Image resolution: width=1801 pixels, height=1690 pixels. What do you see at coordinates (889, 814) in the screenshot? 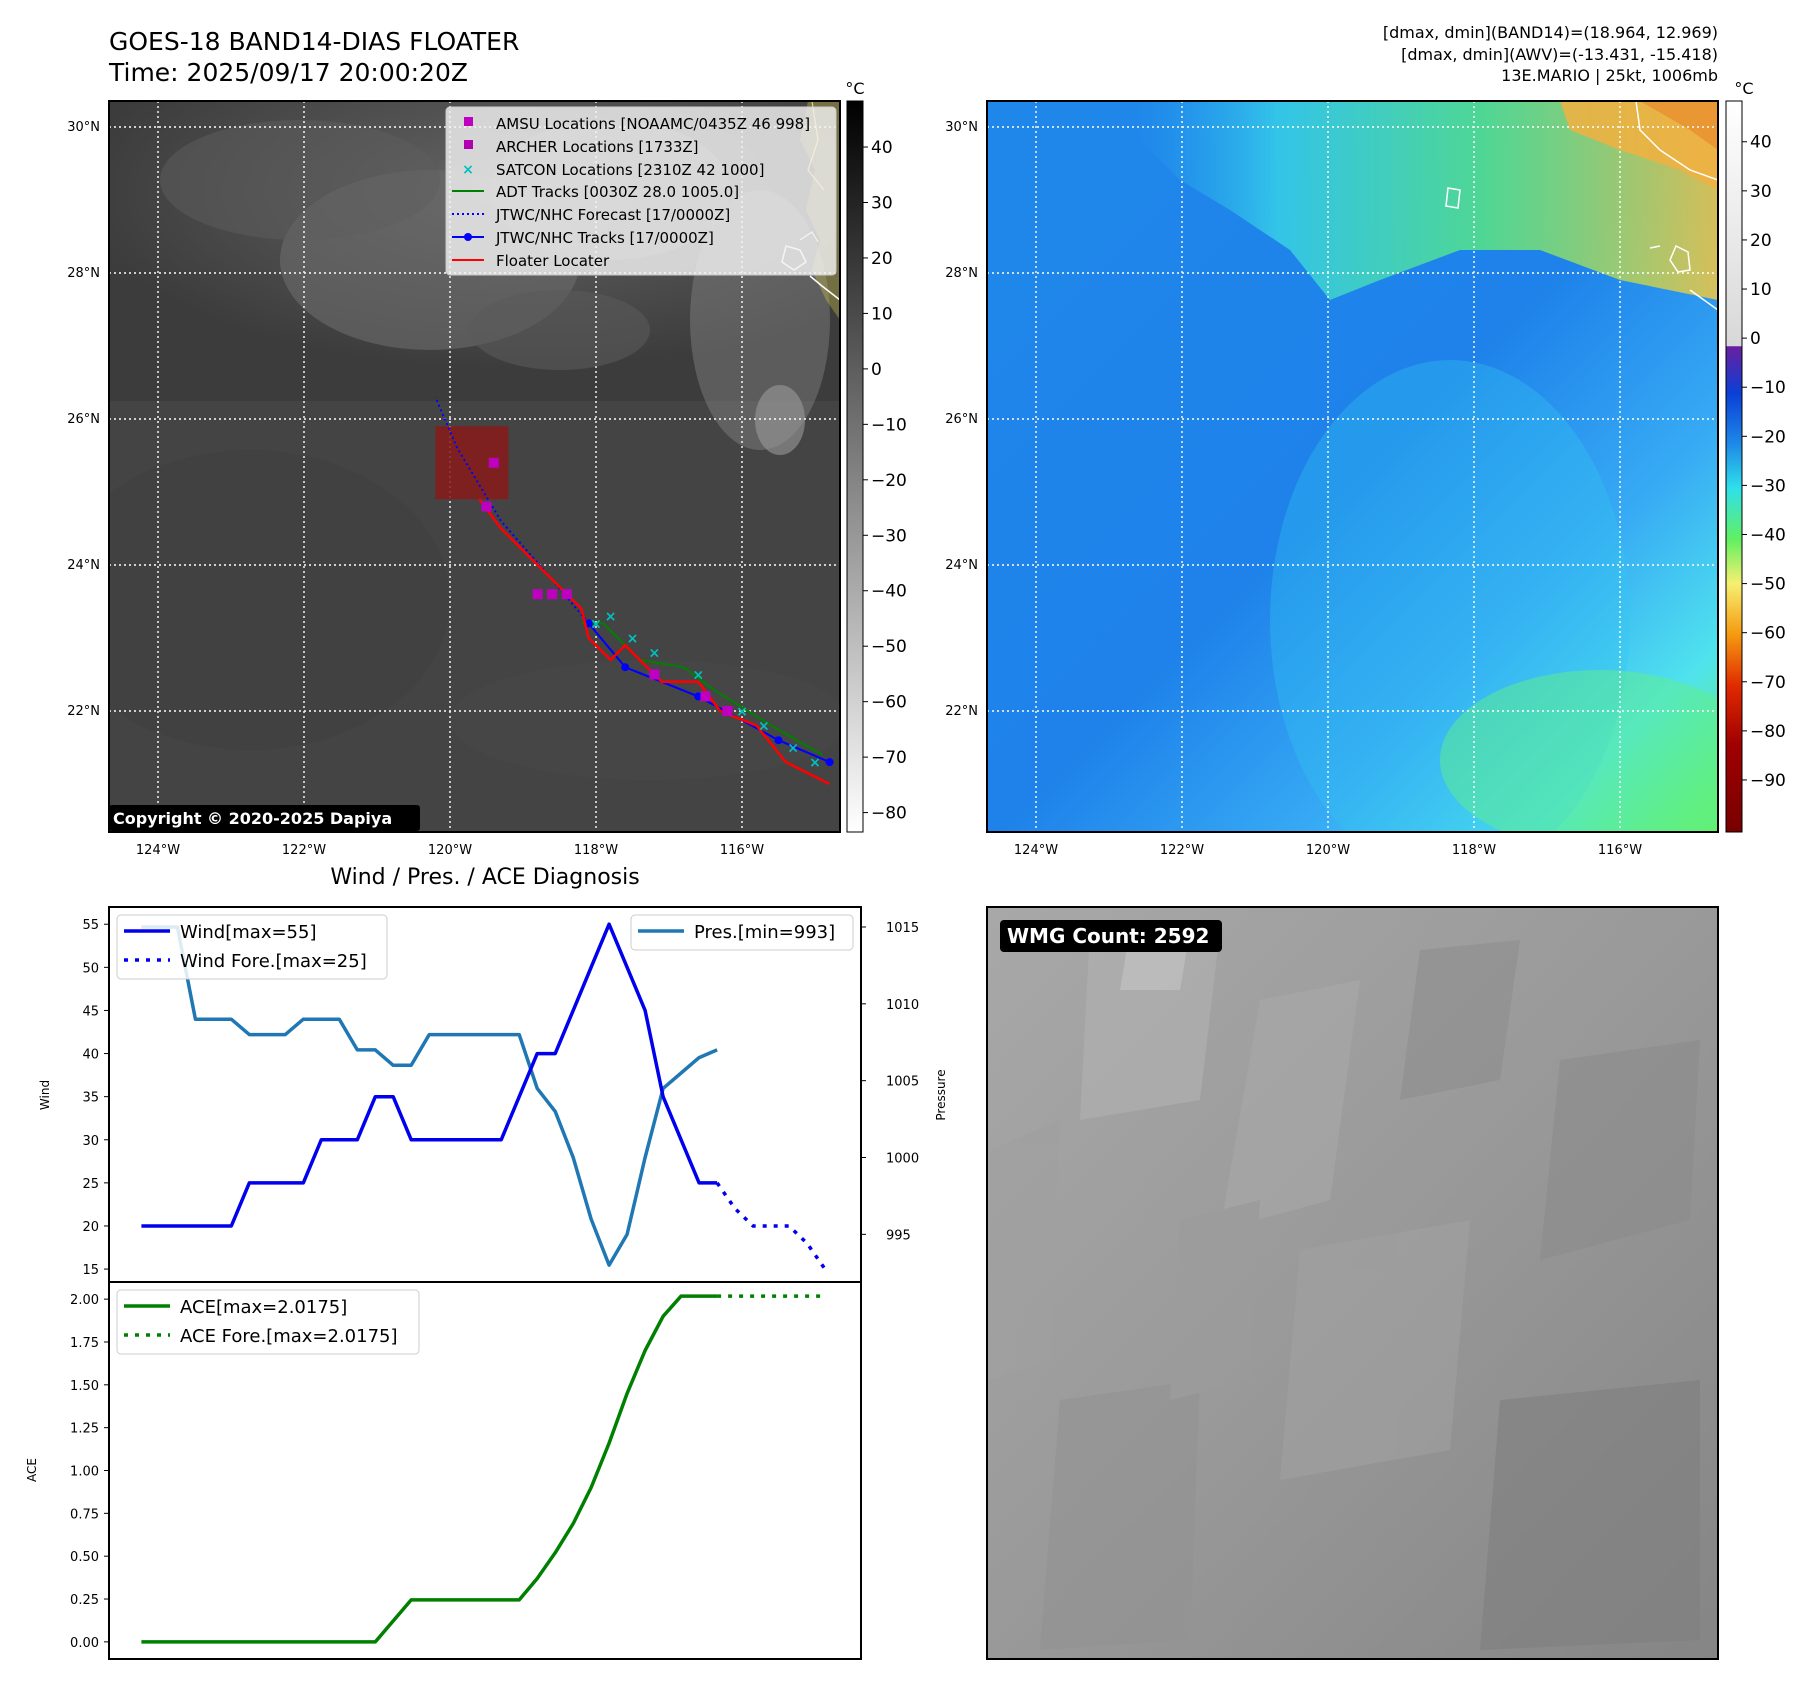
I see `colorbar-tick-label: −80` at bounding box center [889, 814].